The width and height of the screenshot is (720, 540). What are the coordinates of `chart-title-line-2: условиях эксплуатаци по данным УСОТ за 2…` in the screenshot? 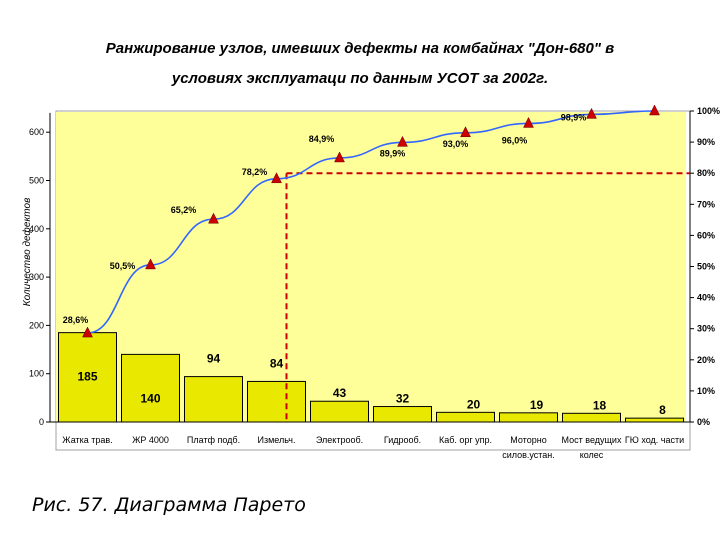 It's located at (360, 78).